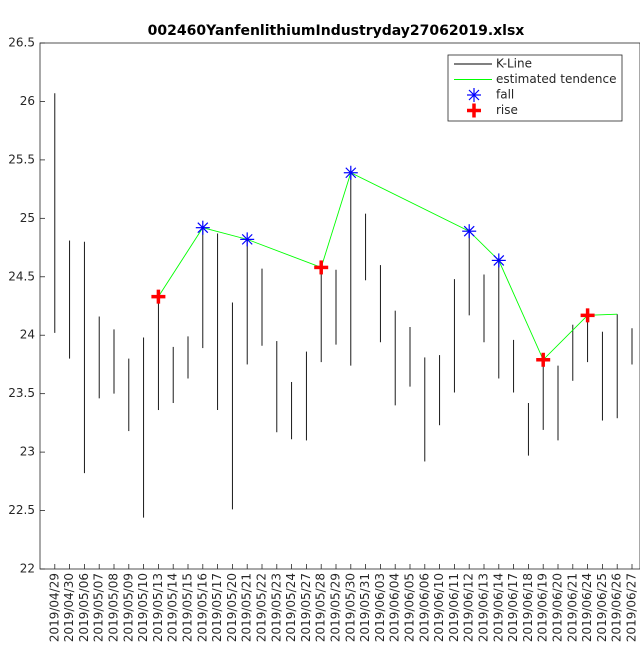 Image resolution: width=640 pixels, height=653 pixels. I want to click on x-tick-label: 2019/05/29, so click(336, 607).